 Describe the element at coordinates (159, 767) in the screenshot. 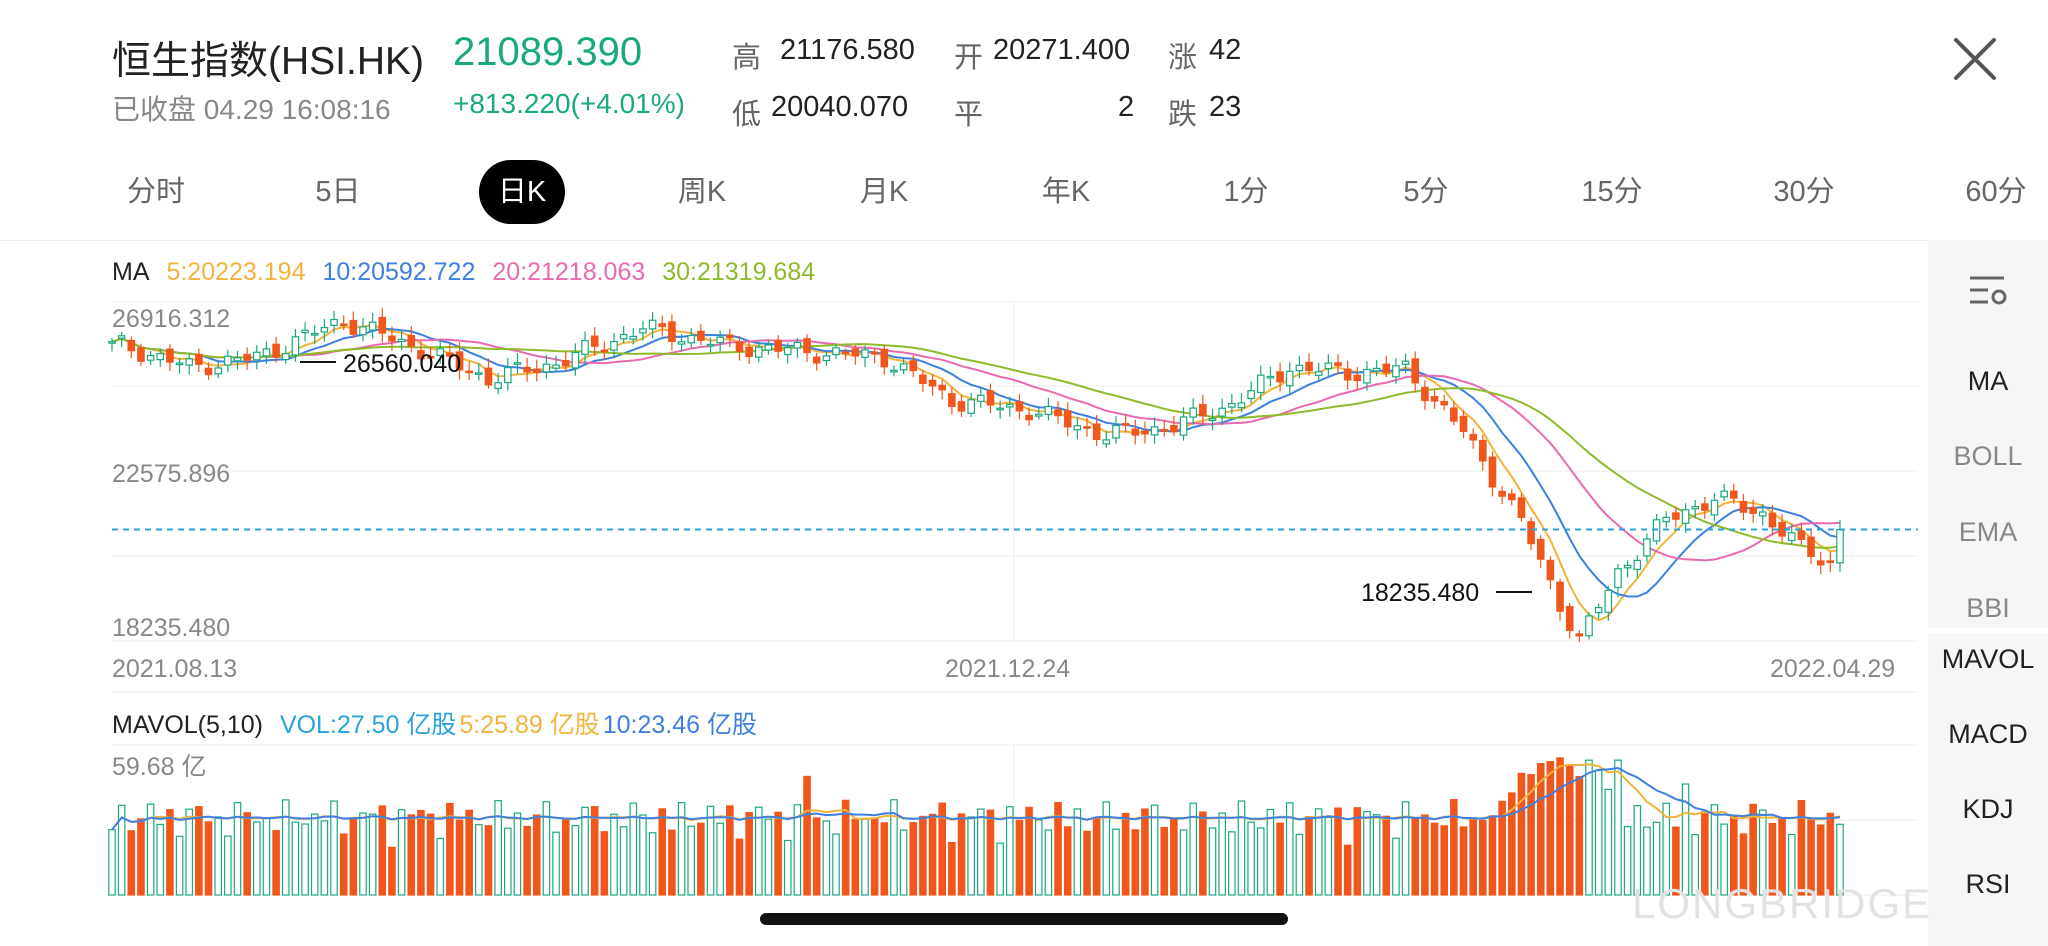

I see `vol-axis-top: 59.68 亿` at that location.